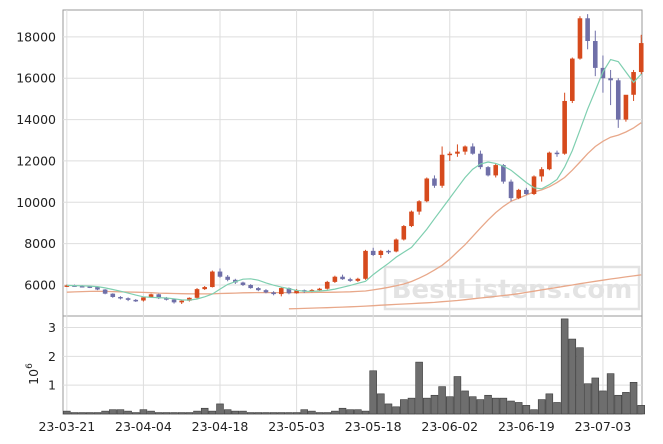 This screenshot has height=444, width=663. I want to click on price-tick-label: 12000, so click(36, 160).